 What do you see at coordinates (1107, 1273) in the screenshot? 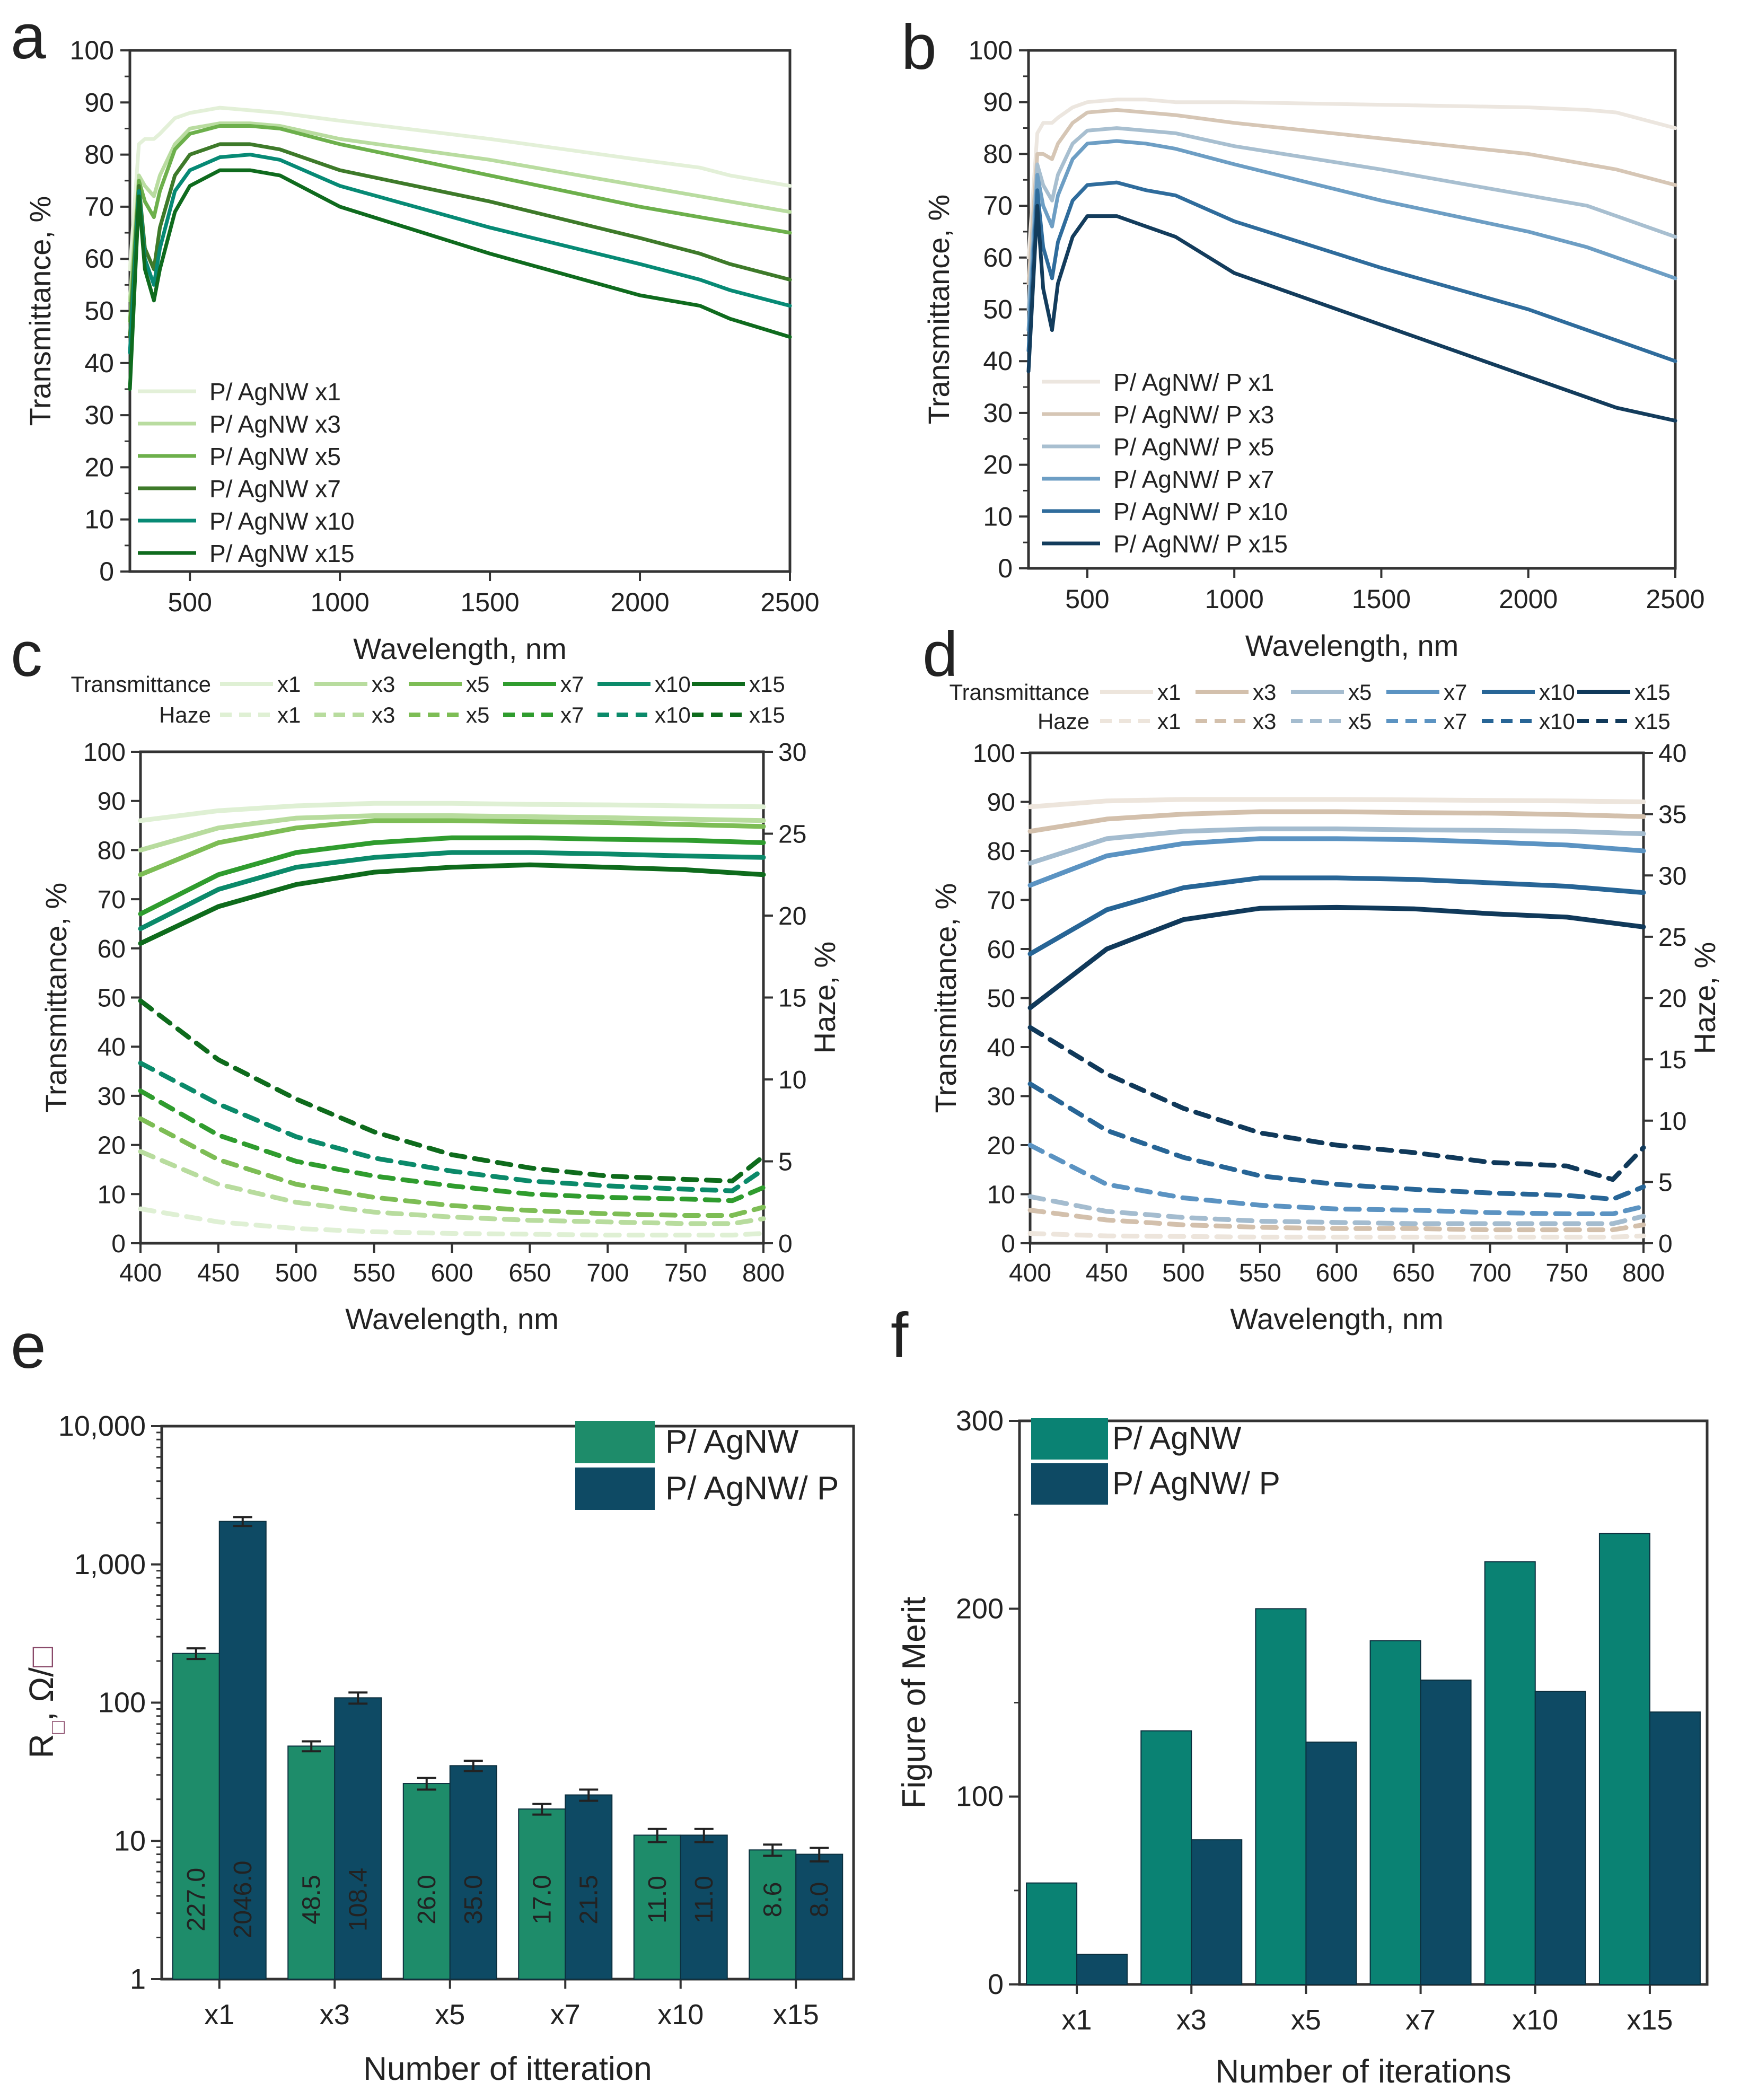
I see `x-tick-label-d: 450` at bounding box center [1107, 1273].